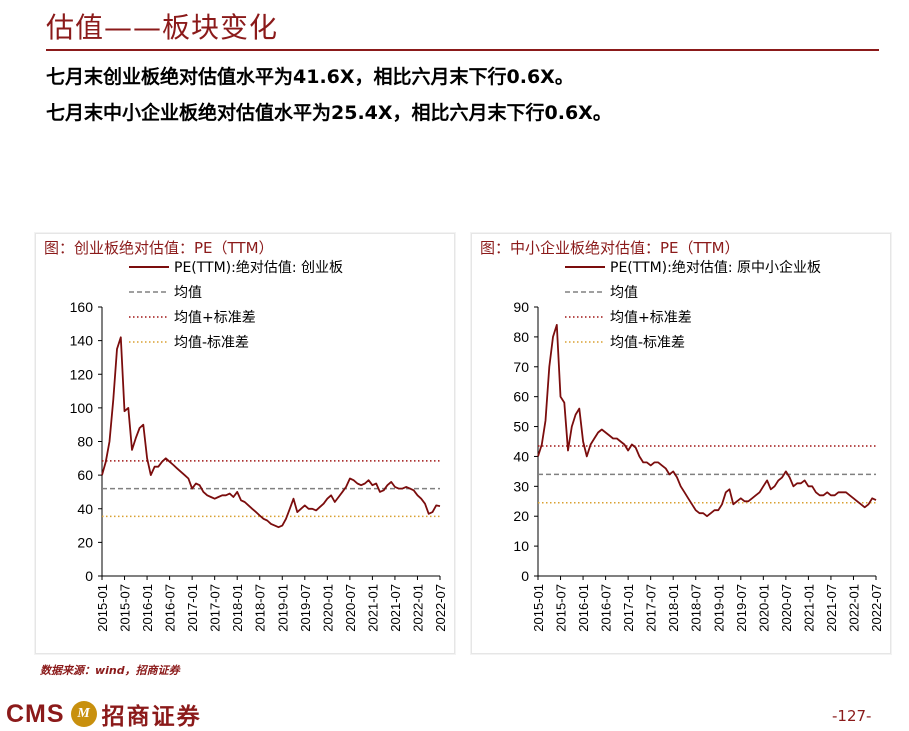 This screenshot has height=731, width=909. What do you see at coordinates (82, 307) in the screenshot?
I see `y-tick-label: 160` at bounding box center [82, 307].